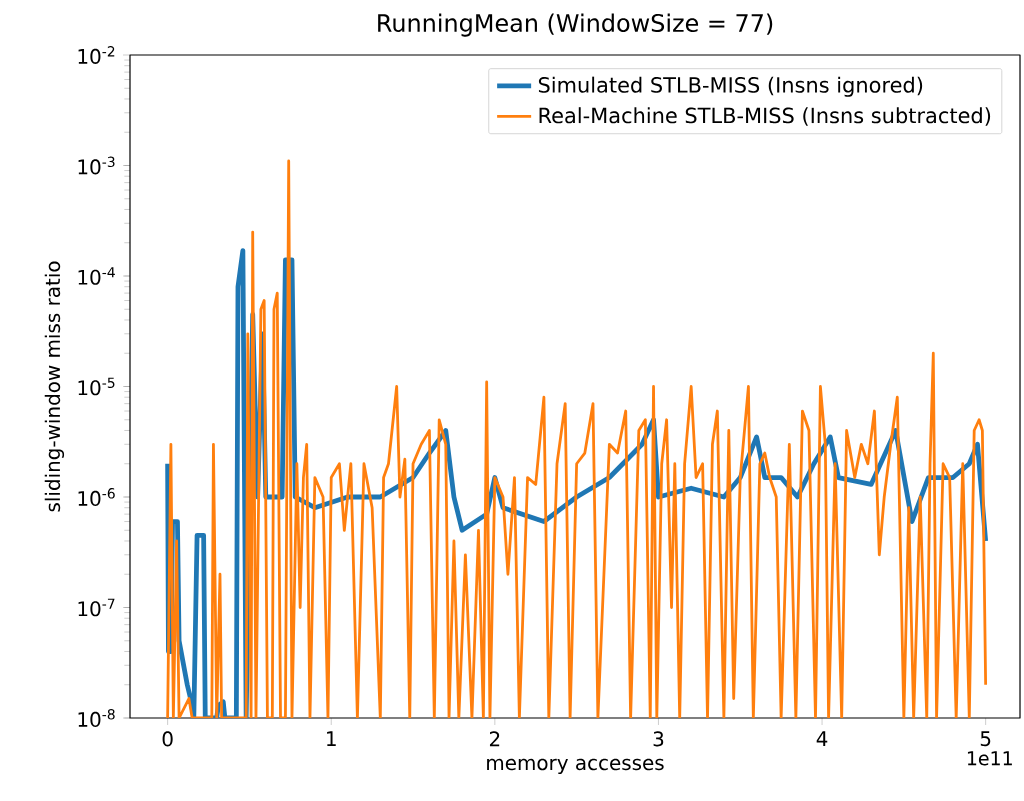  What do you see at coordinates (989, 758) in the screenshot?
I see `text: 1e11` at bounding box center [989, 758].